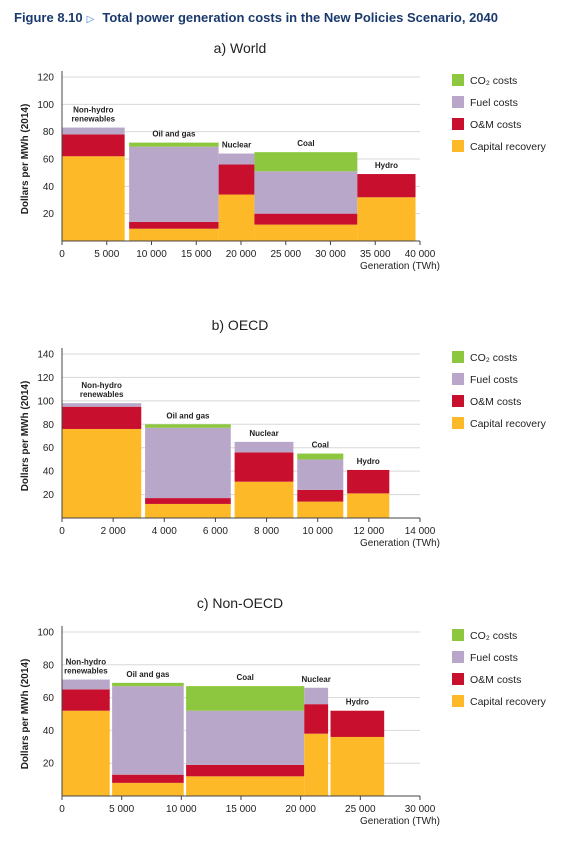 The image size is (570, 845). Describe the element at coordinates (386, 201) in the screenshot. I see `bar-hydro: Hydro` at that location.